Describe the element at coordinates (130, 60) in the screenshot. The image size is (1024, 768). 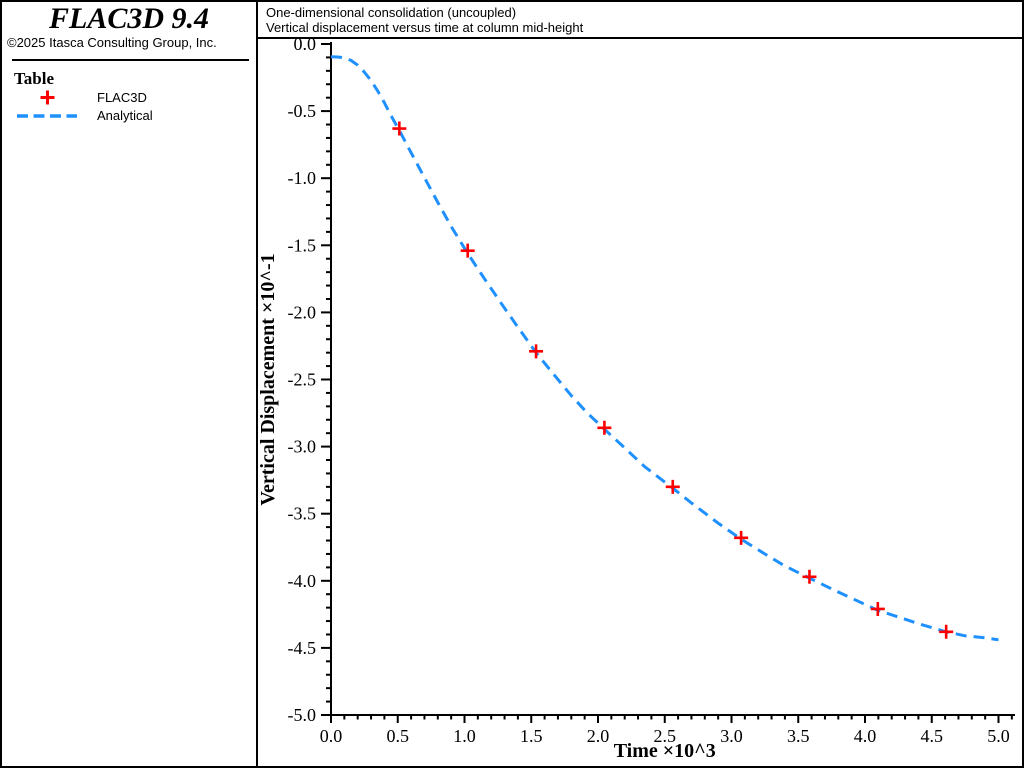
I see `sidebar-divider` at that location.